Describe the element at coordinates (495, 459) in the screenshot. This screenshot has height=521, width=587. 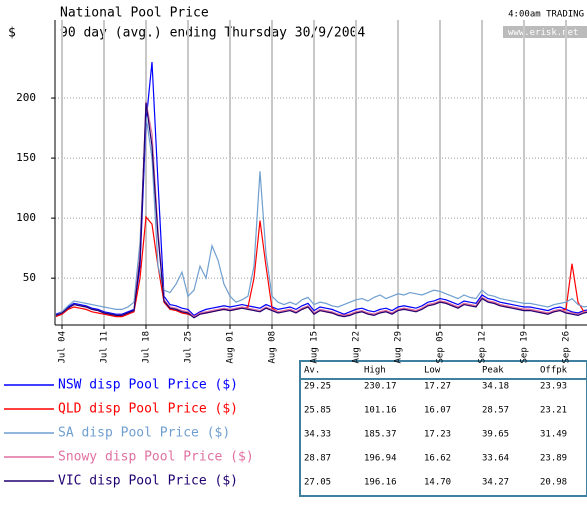
I see `table-cell: 33.64` at that location.